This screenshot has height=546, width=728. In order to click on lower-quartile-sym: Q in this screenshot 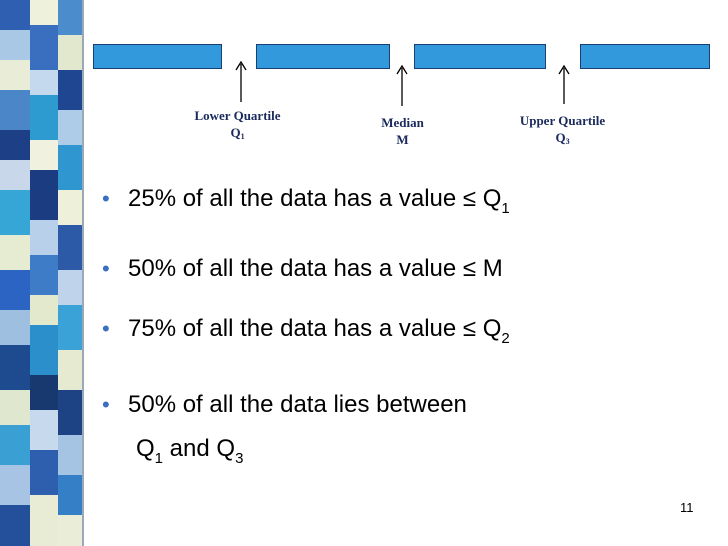, I will do `click(235, 132)`.